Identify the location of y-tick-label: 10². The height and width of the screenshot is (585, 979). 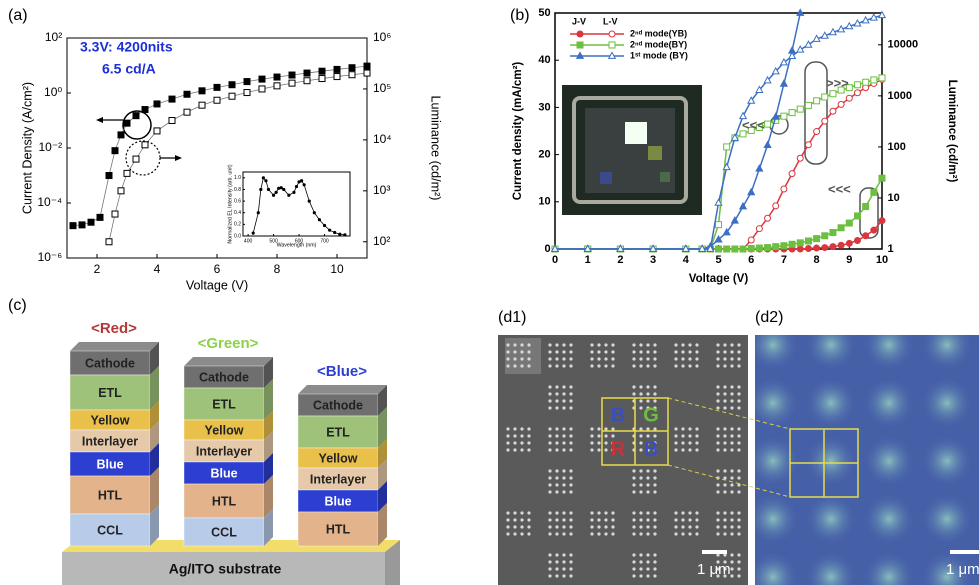
(53, 37).